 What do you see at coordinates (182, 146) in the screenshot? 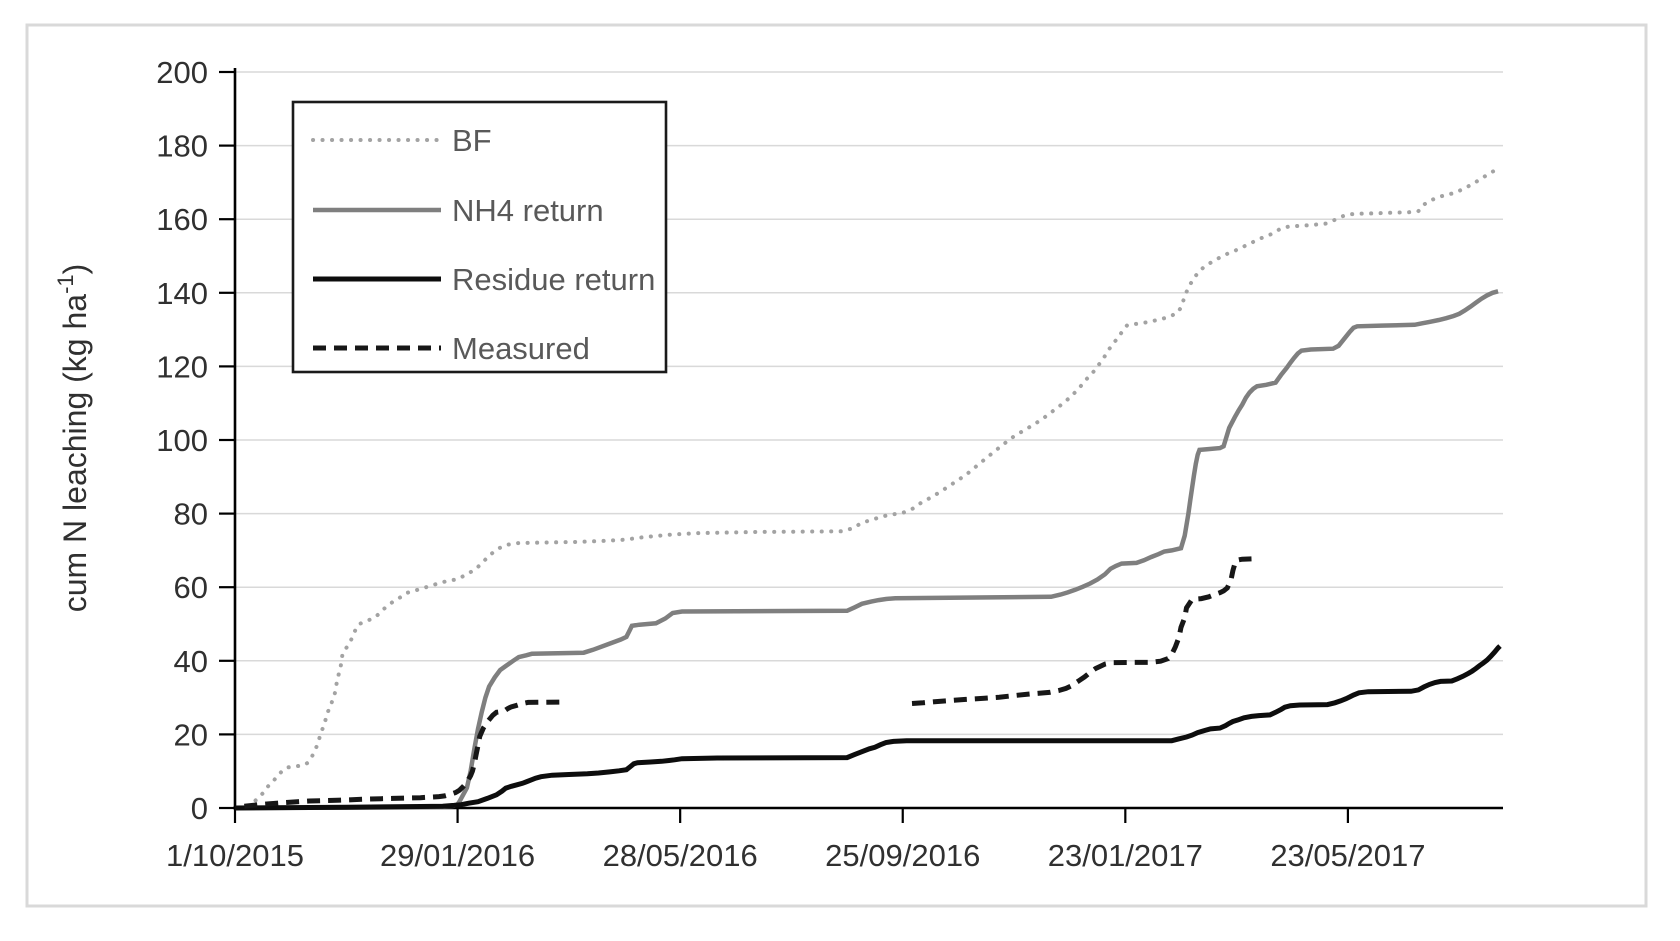
I see `y-tick-label-180: 180` at bounding box center [182, 146].